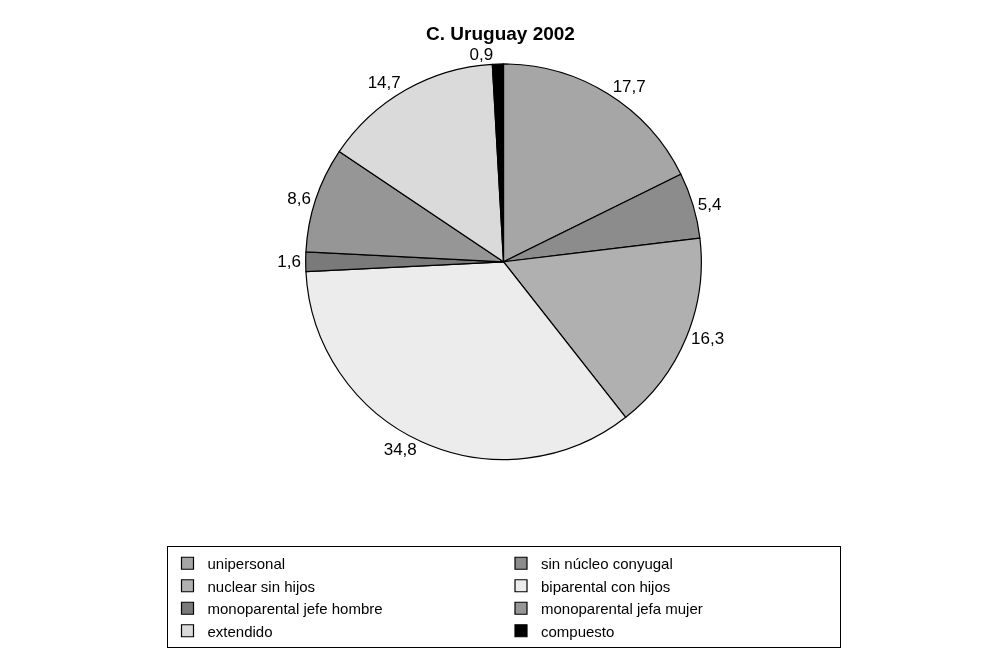 The width and height of the screenshot is (1001, 668). What do you see at coordinates (261, 586) in the screenshot?
I see `legend-label: nuclear sin hijos` at bounding box center [261, 586].